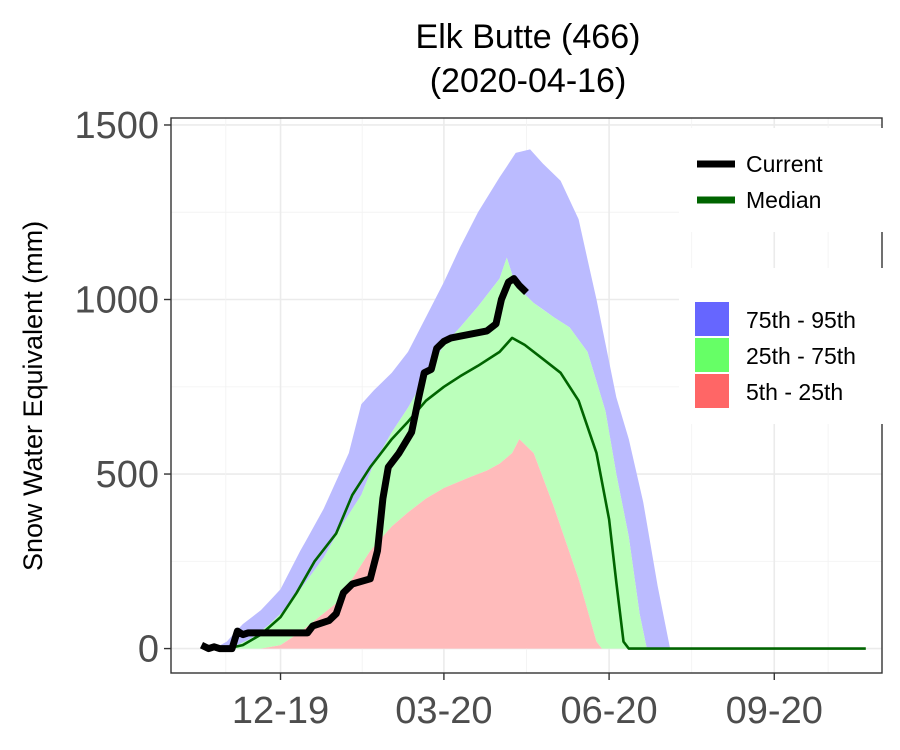 This screenshot has height=750, width=900. What do you see at coordinates (122, 388) in the screenshot?
I see `y-axis: 0 500 1000 1500` at bounding box center [122, 388].